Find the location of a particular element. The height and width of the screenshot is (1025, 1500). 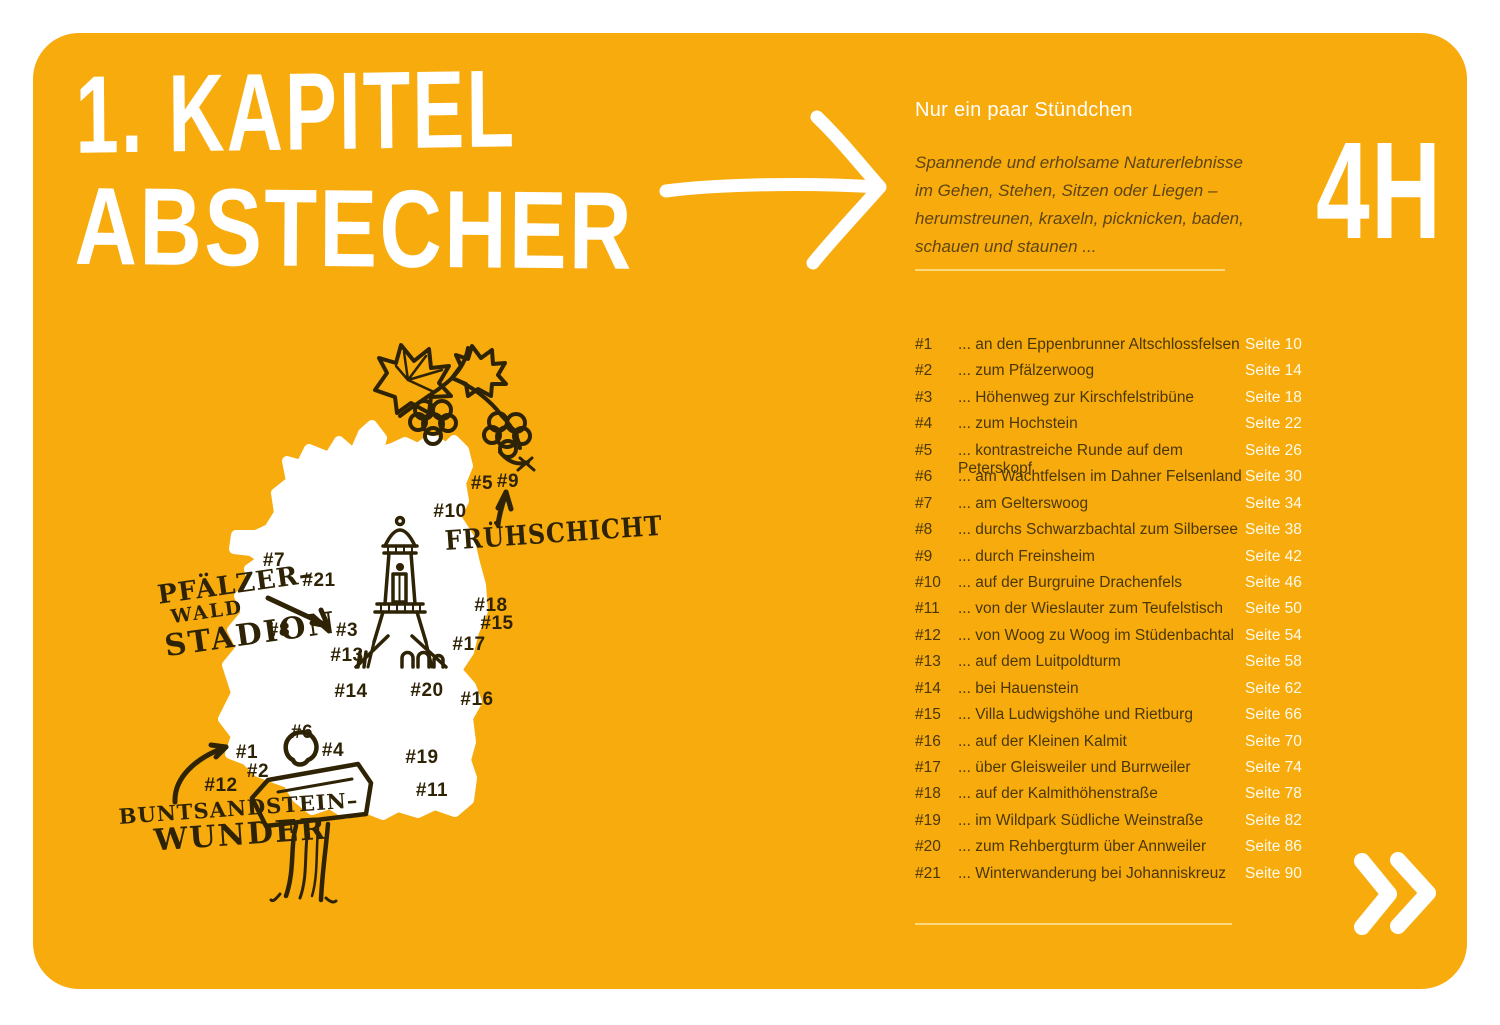

toc-entry-title: ... auf der Kalmithöhenstraße is located at coordinates (1058, 794).